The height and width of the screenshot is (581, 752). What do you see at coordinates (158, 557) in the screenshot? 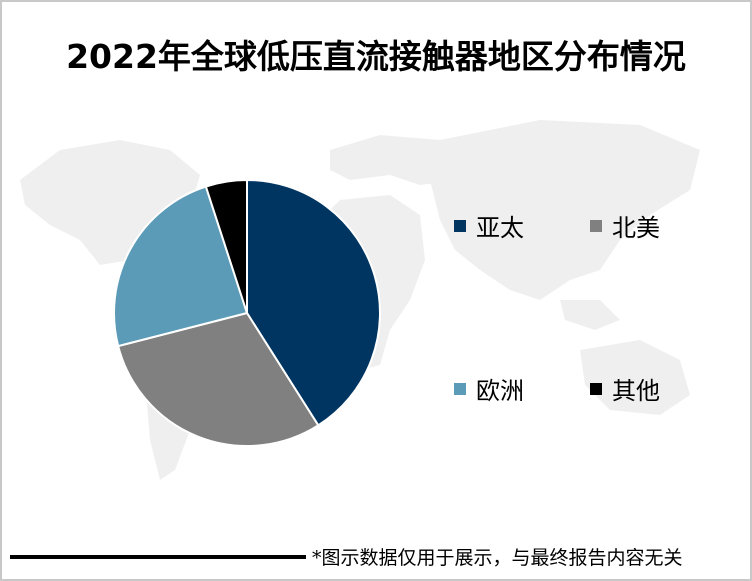
I see `footer-divider` at bounding box center [158, 557].